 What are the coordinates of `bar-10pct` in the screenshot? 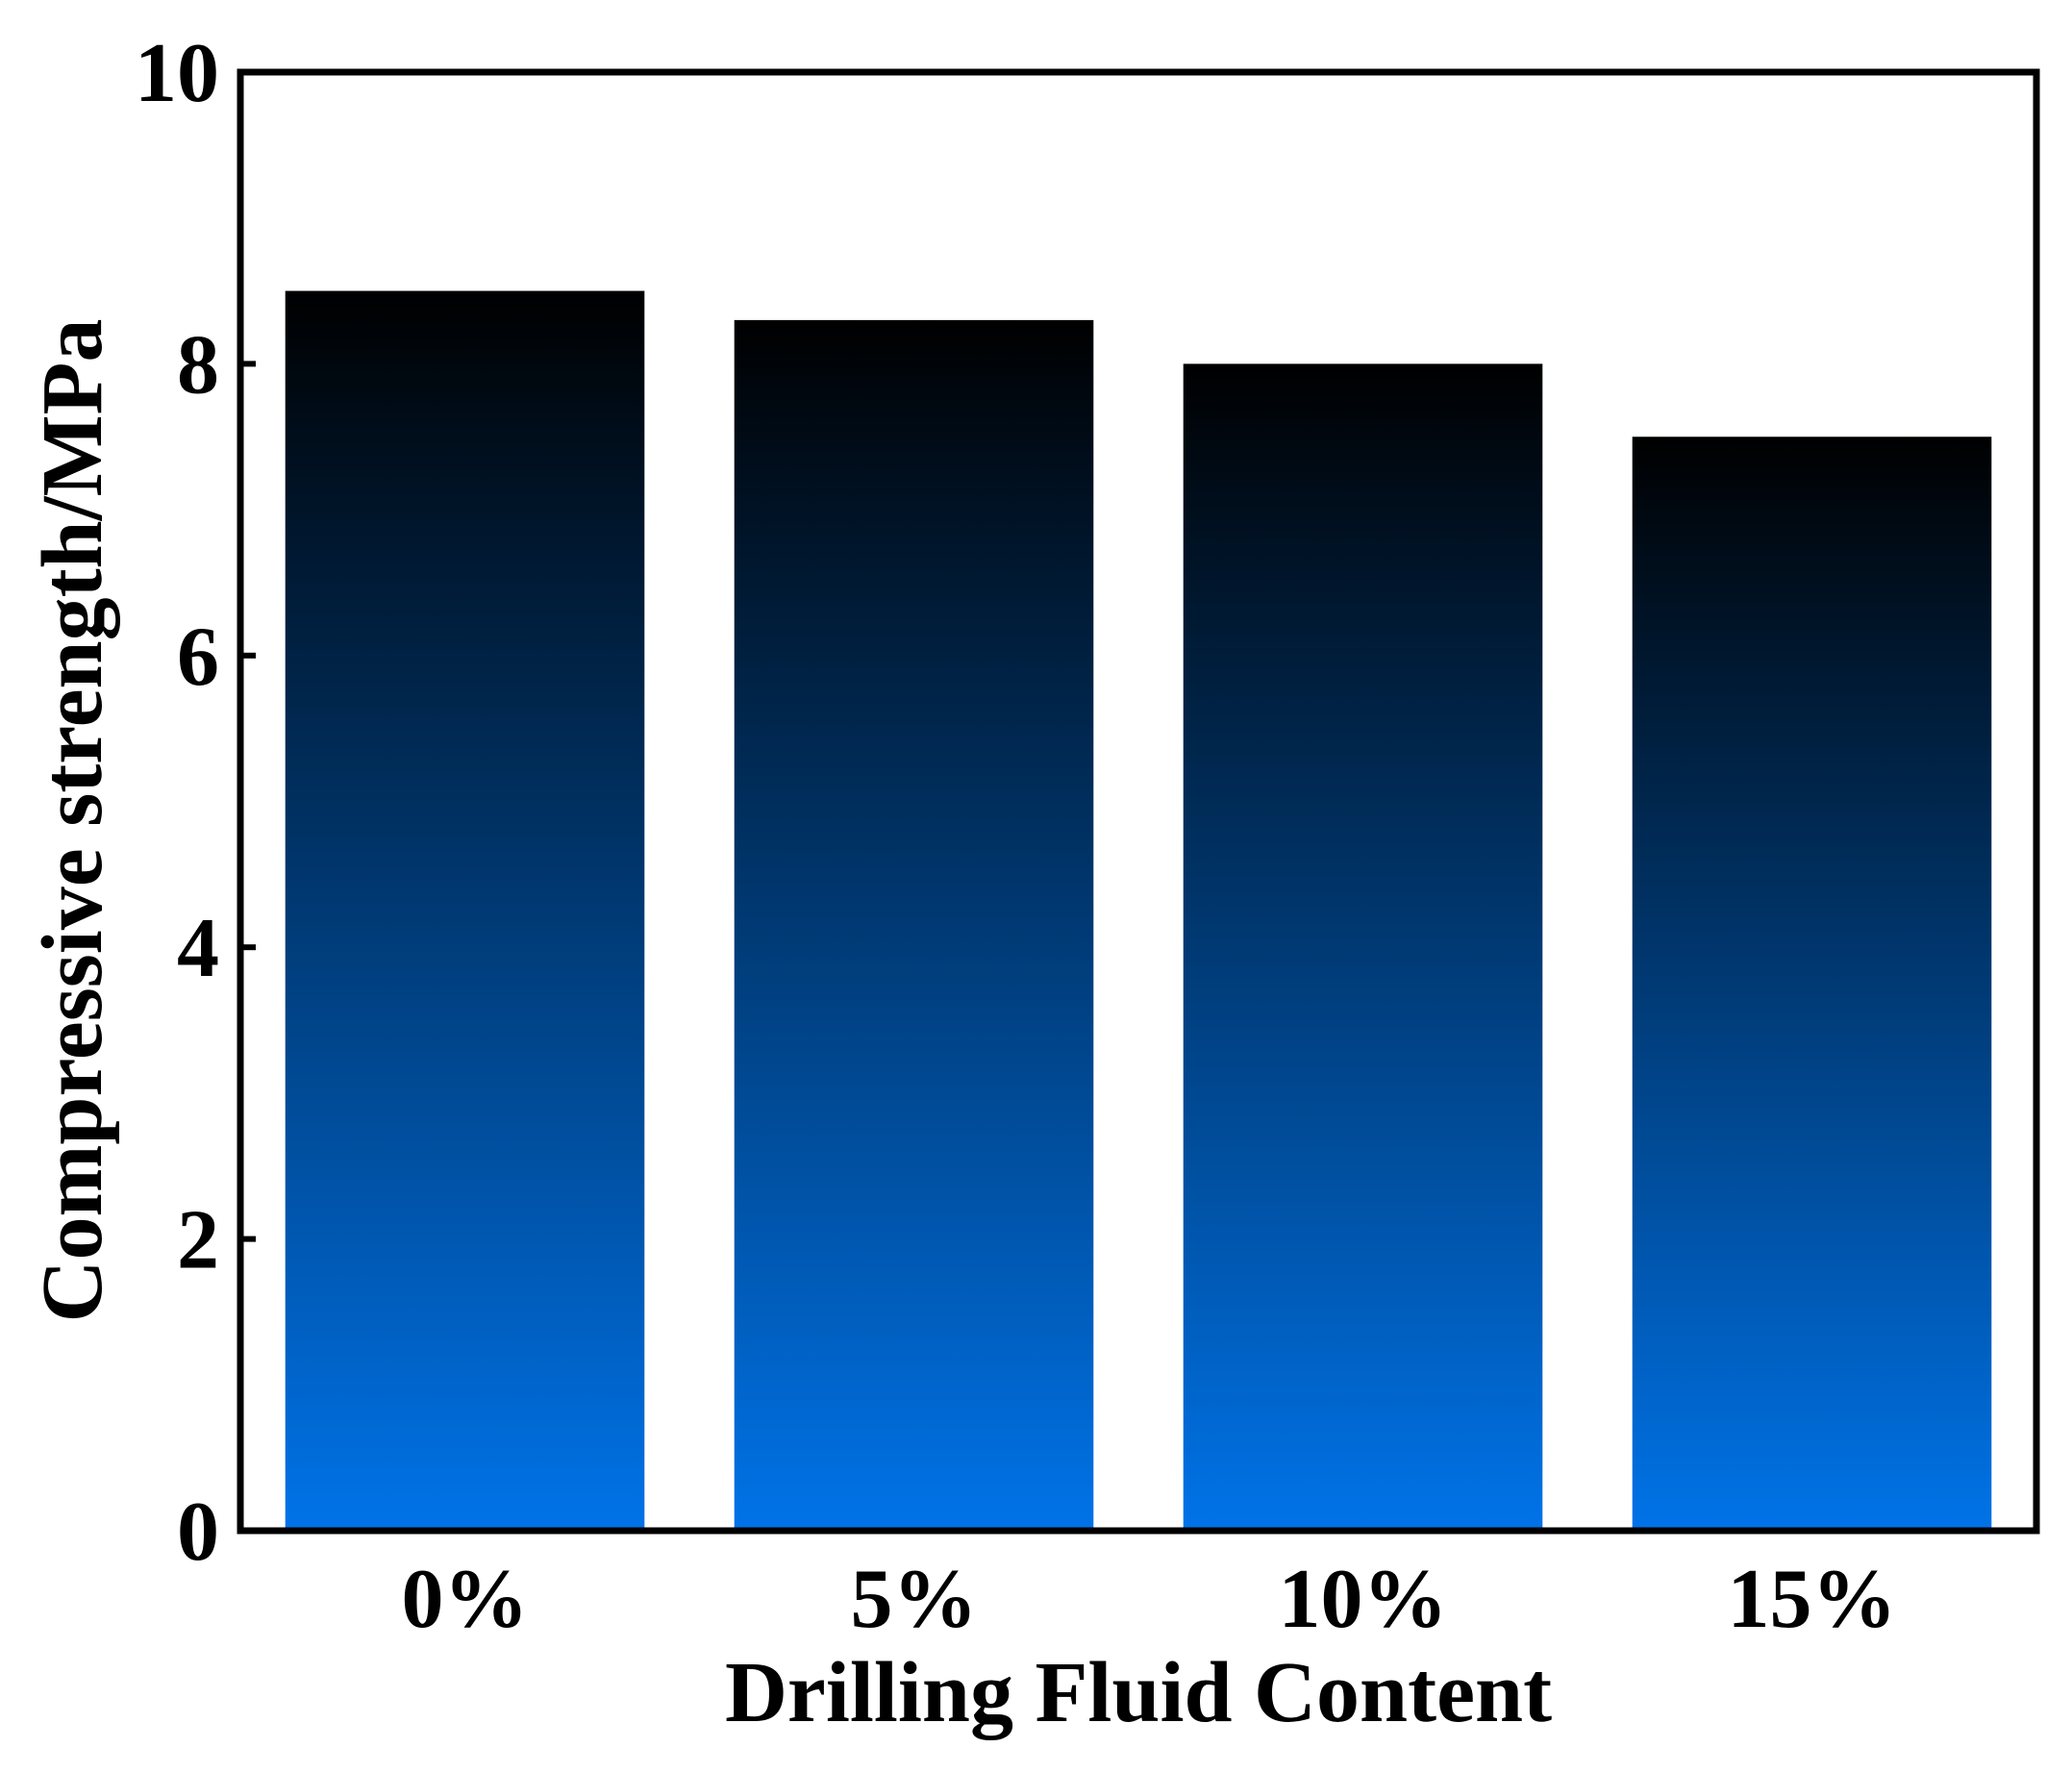 It's located at (1363, 947).